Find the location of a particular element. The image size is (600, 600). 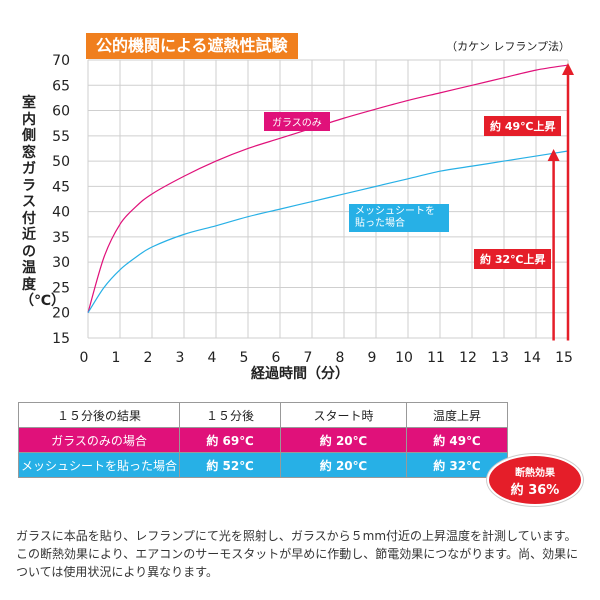

table-header: 温度上昇 is located at coordinates (457, 415).